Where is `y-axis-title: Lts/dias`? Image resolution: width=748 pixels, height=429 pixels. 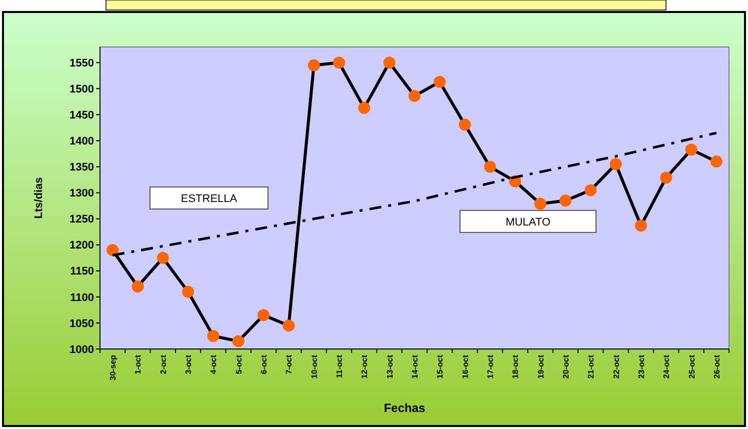 y-axis-title: Lts/dias is located at coordinates (39, 198).